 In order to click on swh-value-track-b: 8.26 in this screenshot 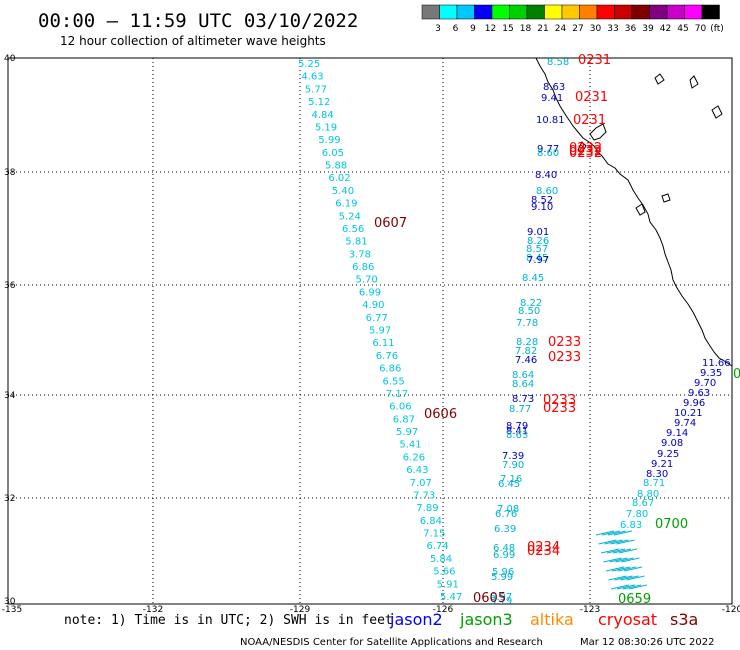, I will do `click(538, 241)`.